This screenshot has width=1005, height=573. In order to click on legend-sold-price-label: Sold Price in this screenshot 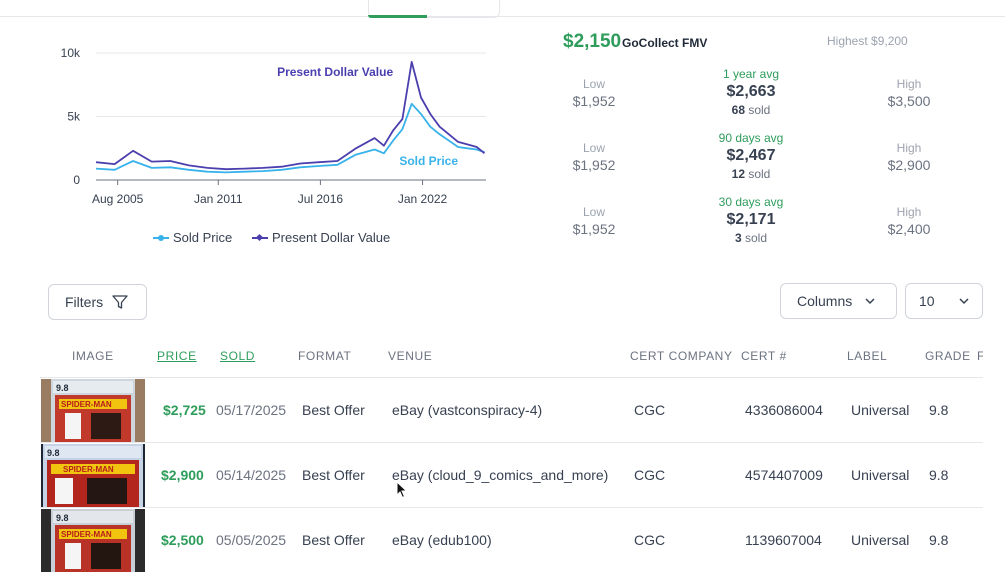, I will do `click(203, 237)`.